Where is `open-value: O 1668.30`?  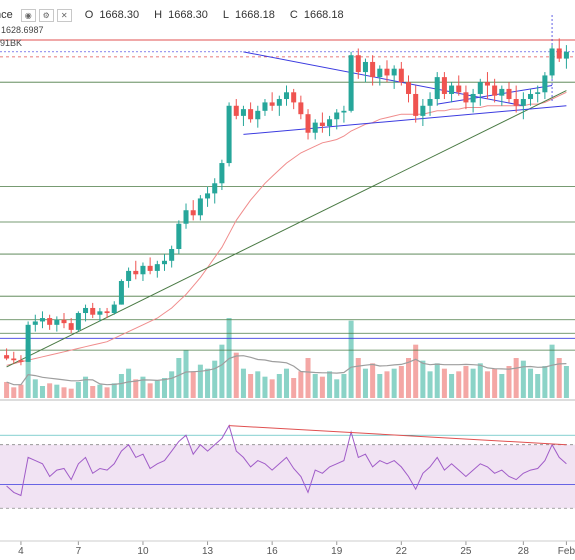
open-value: O 1668.30 is located at coordinates (112, 15).